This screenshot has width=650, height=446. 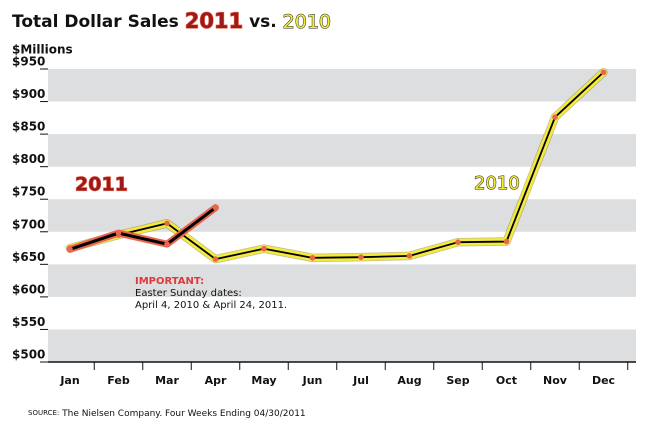 I want to click on chart-title: Total Dollar Sales 2011 vs. 2010, so click(x=171, y=21).